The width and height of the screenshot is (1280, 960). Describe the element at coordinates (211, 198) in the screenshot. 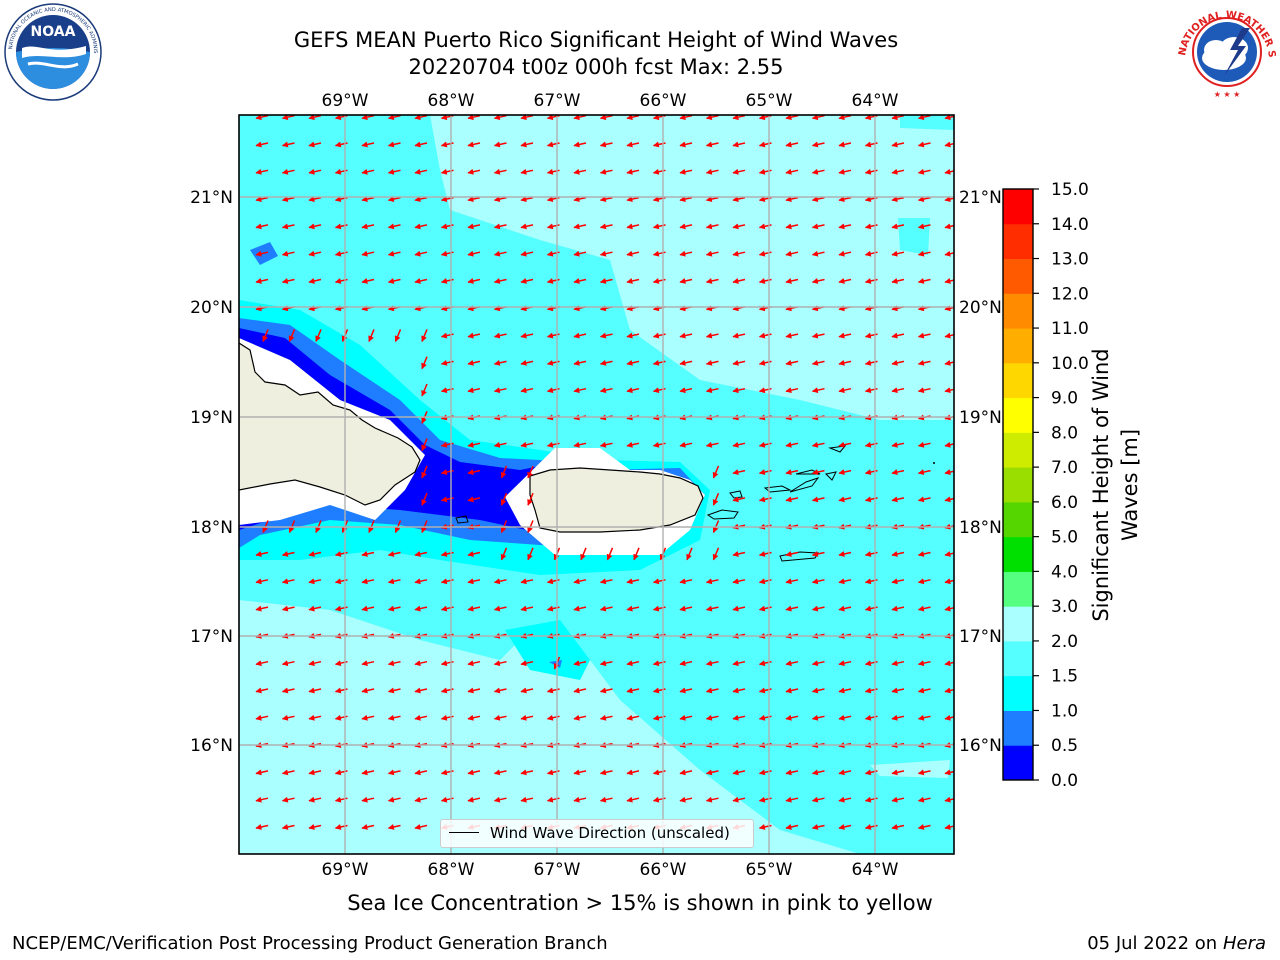

I see `lat-label-left: 21°N` at that location.